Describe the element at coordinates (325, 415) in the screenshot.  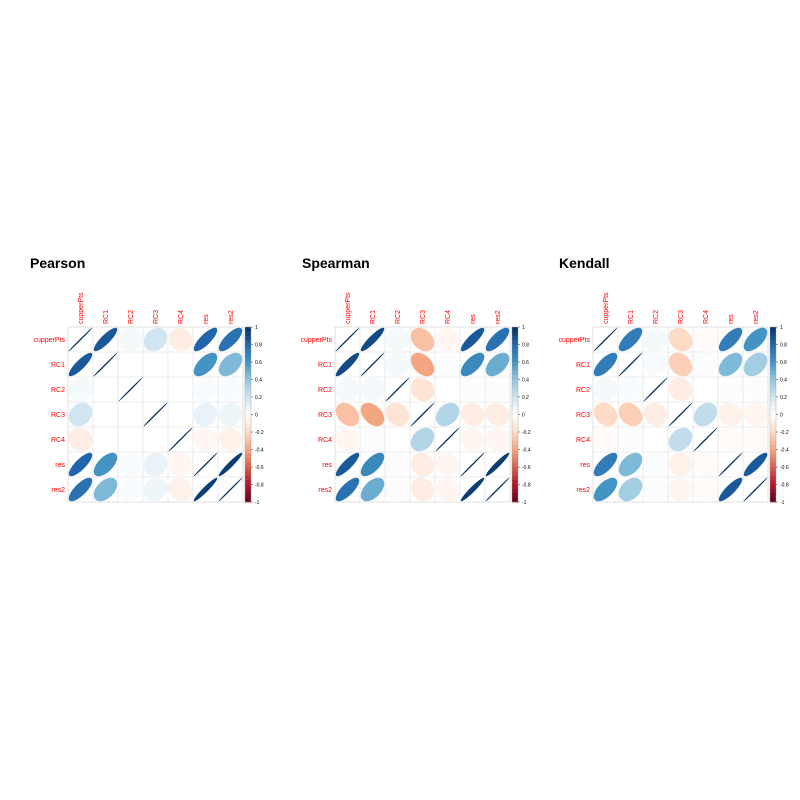
I see `row-label: RC3` at that location.